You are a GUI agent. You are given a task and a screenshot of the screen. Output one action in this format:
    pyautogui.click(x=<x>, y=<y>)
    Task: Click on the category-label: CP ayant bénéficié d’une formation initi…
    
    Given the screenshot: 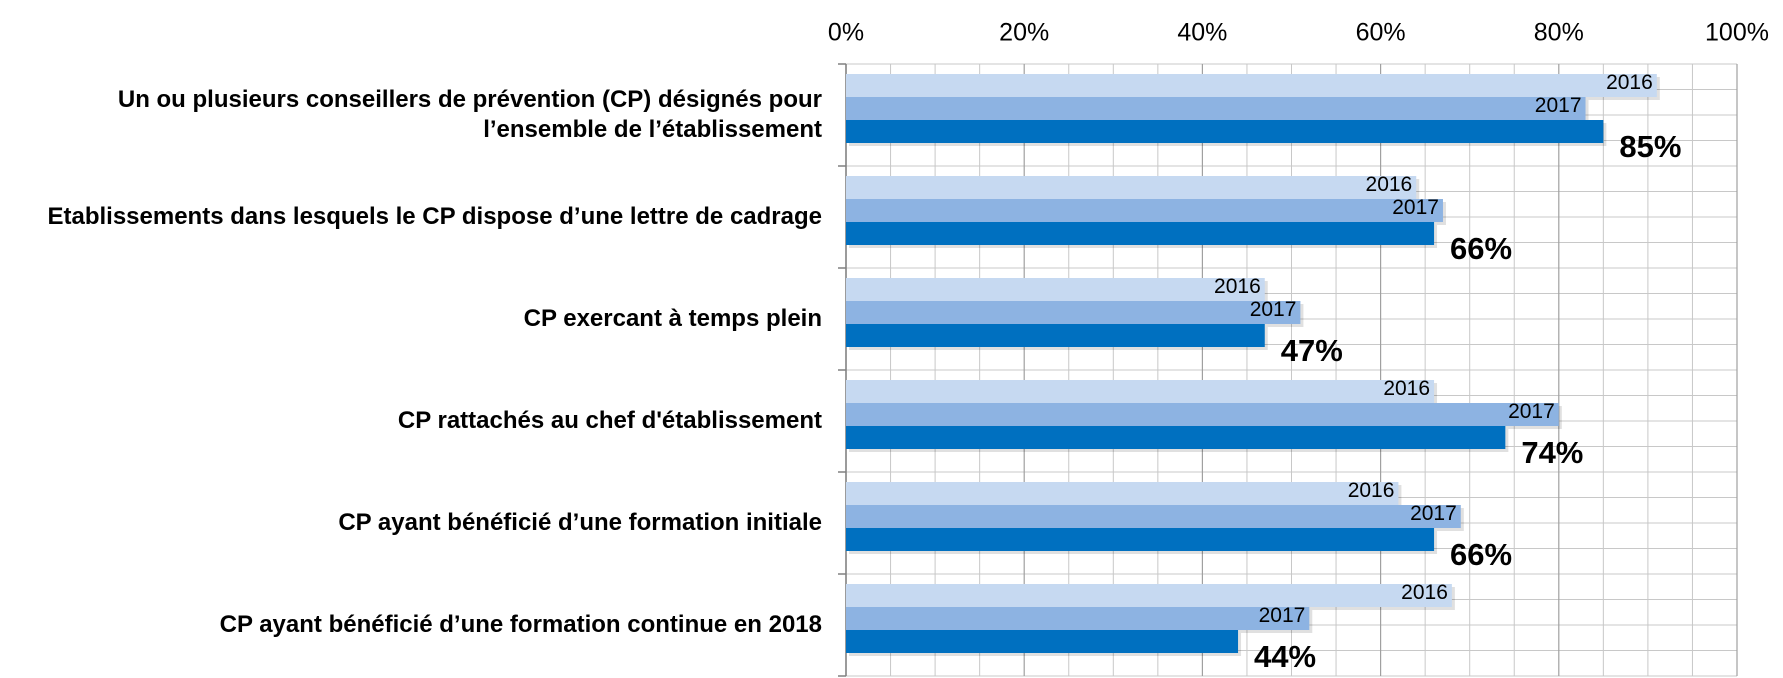 What is the action you would take?
    pyautogui.click(x=580, y=522)
    